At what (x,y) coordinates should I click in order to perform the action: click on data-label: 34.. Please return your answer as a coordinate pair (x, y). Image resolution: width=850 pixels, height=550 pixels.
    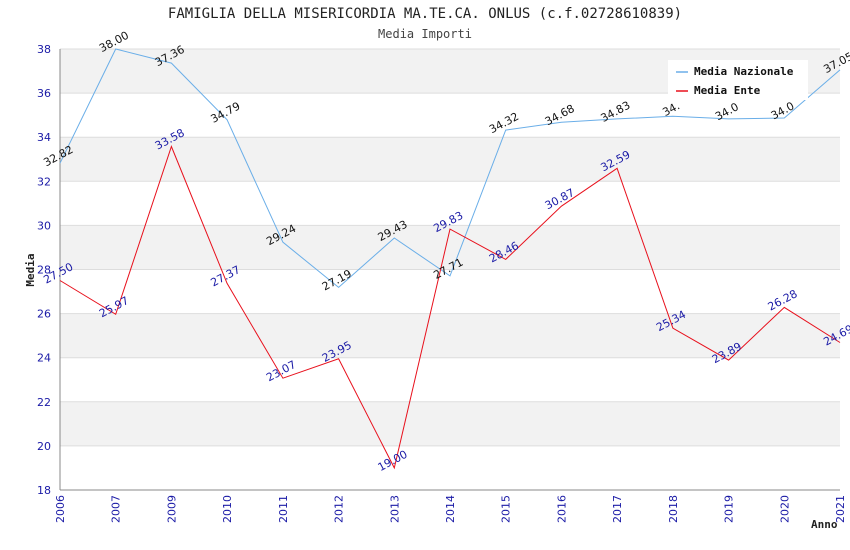
    Looking at the image, I should click on (671, 109).